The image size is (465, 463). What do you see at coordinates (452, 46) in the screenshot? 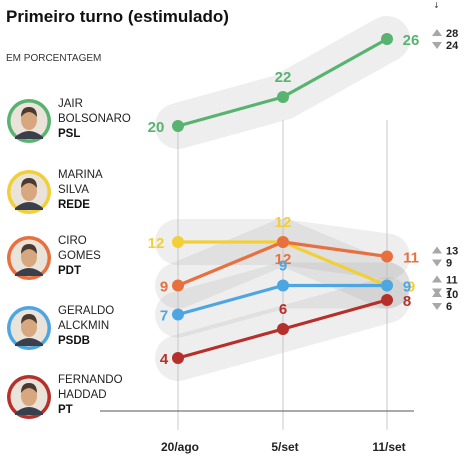
I see `margin-low-label: 24` at bounding box center [452, 46].